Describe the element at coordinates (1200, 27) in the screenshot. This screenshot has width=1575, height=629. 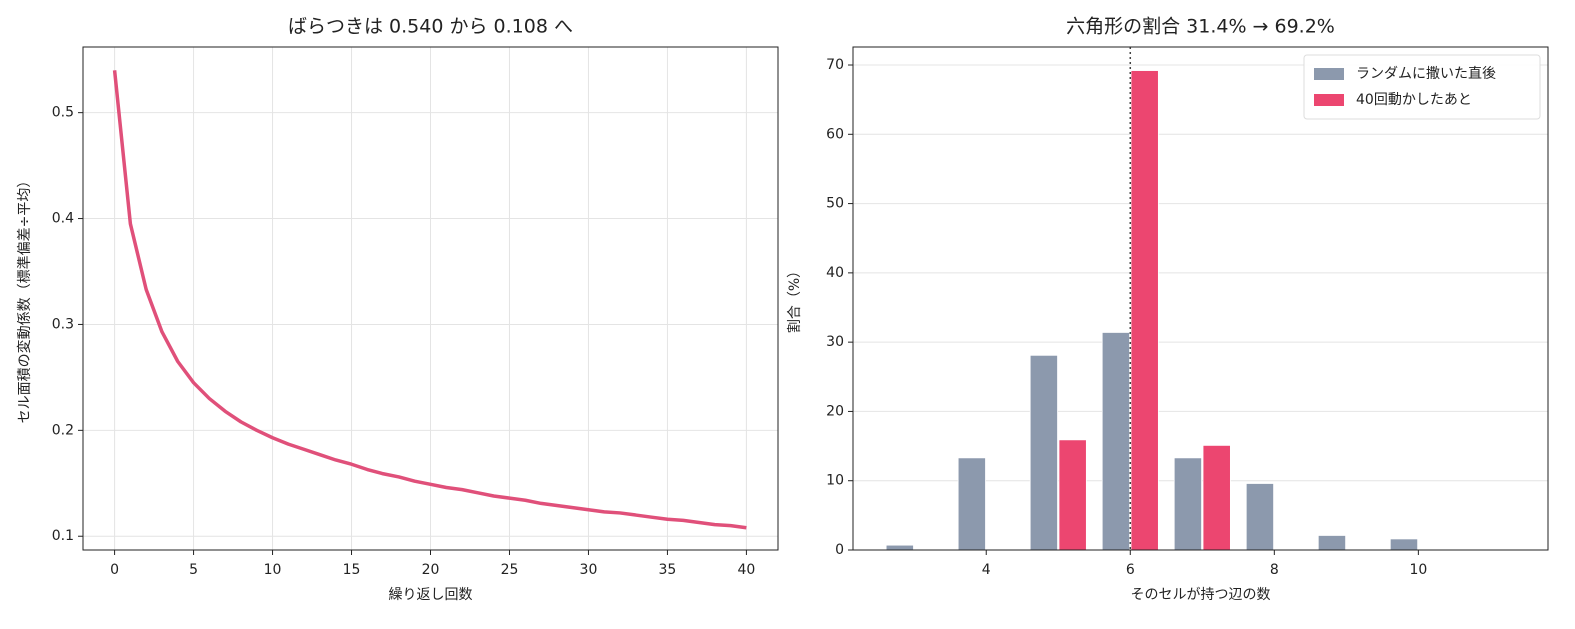
I see `chart-title: 六角形の割合 31.4% → 69.2%` at that location.